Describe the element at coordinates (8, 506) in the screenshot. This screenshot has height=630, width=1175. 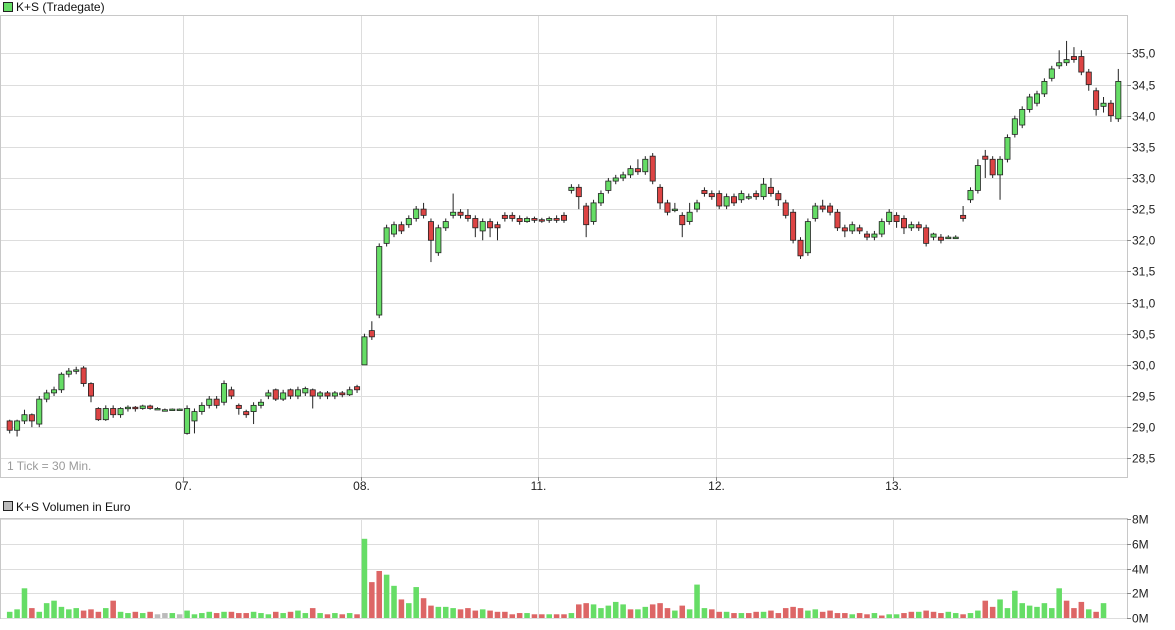
I see `volume-legend-swatch` at that location.